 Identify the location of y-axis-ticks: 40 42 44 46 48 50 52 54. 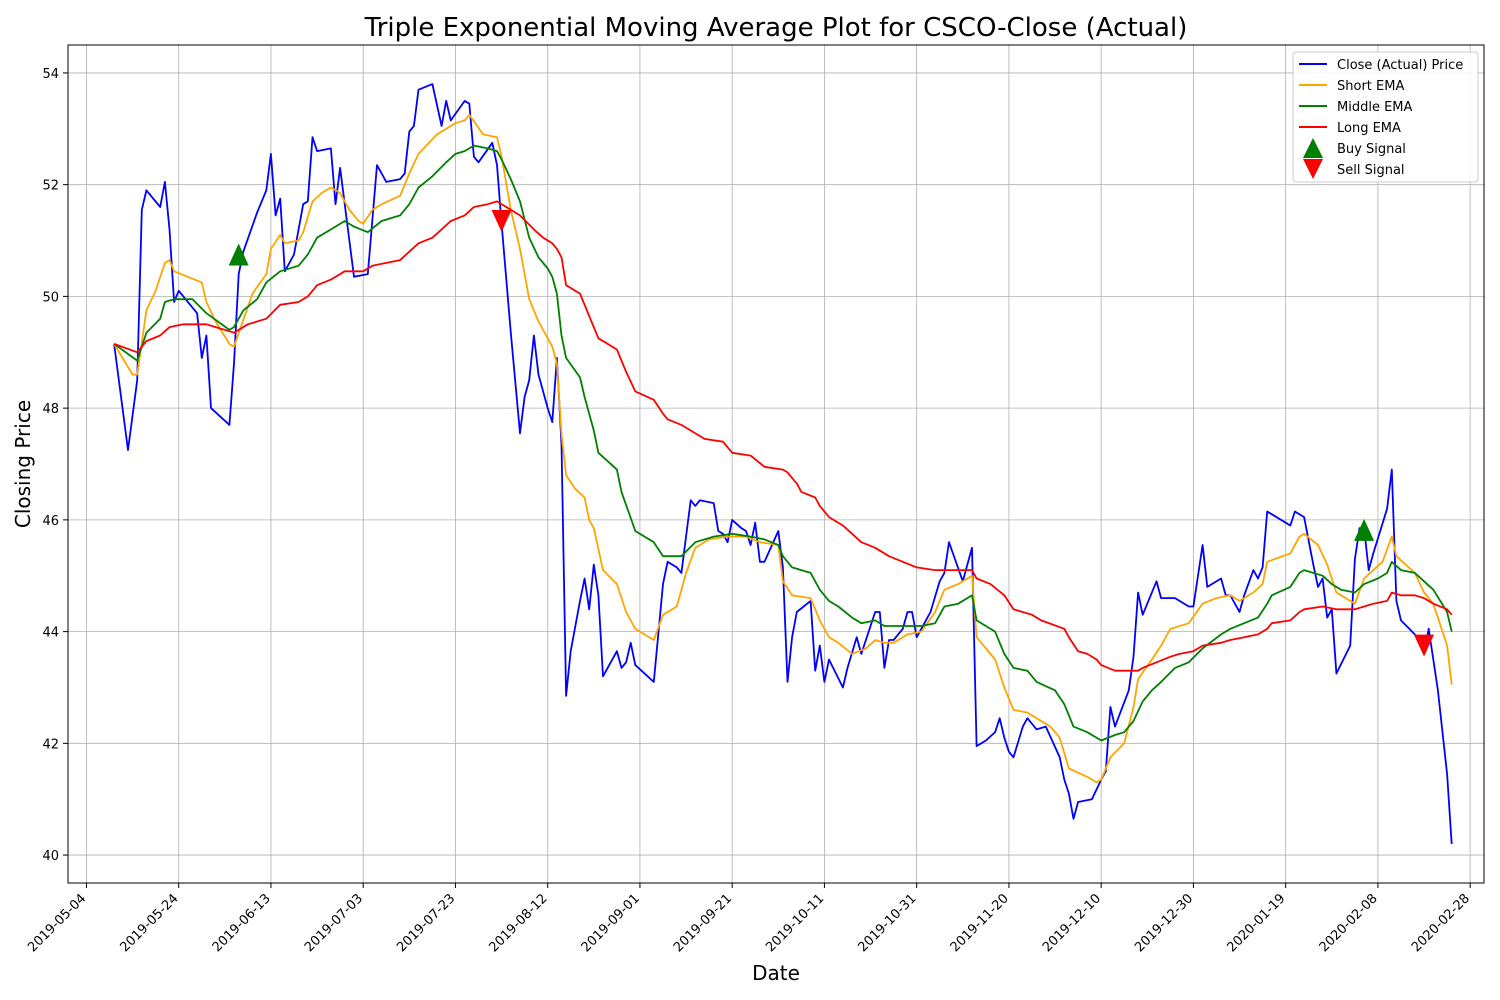
(55, 465).